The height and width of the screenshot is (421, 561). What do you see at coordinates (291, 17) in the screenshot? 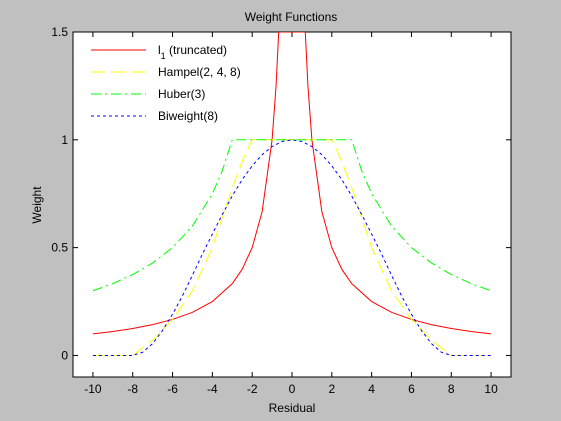
I see `chart-title: Weight Functions` at bounding box center [291, 17].